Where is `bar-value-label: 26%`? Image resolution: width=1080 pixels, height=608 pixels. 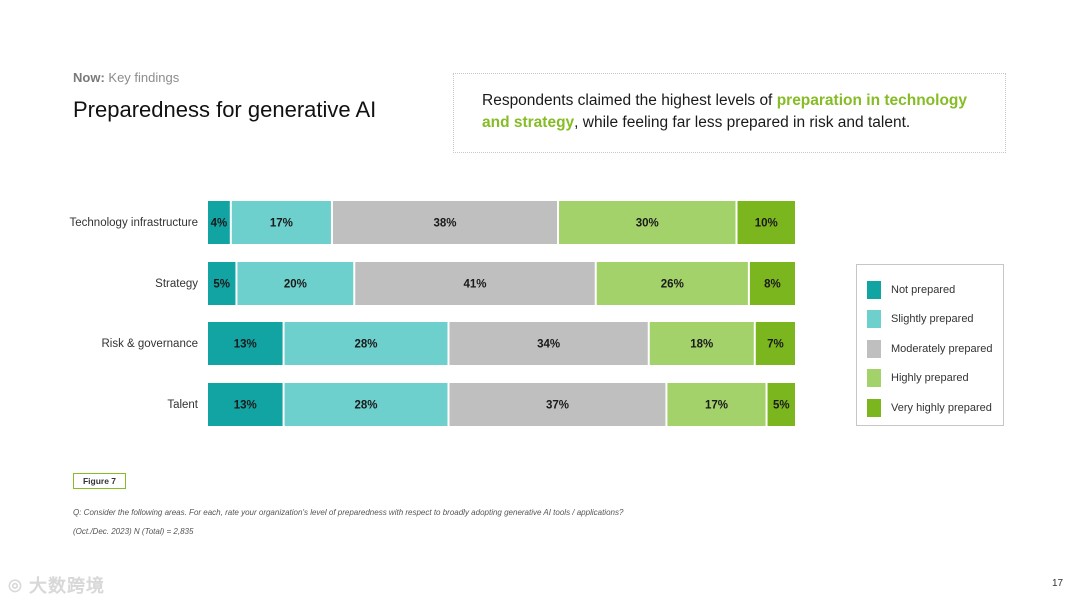 bar-value-label: 26% is located at coordinates (672, 285).